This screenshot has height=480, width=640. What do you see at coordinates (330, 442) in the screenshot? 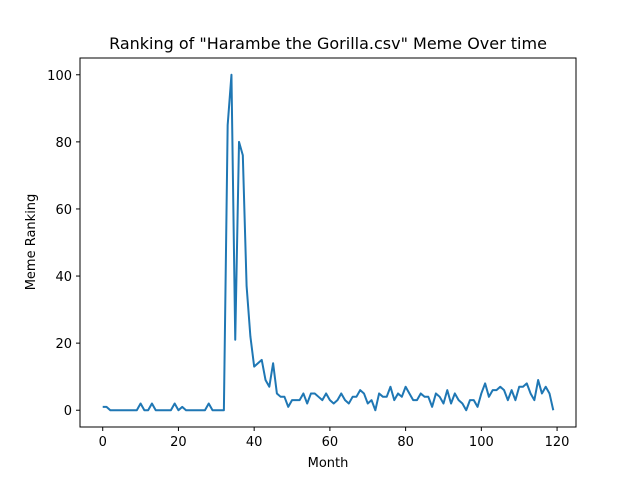
I see `x-tick-label: 60` at bounding box center [330, 442].